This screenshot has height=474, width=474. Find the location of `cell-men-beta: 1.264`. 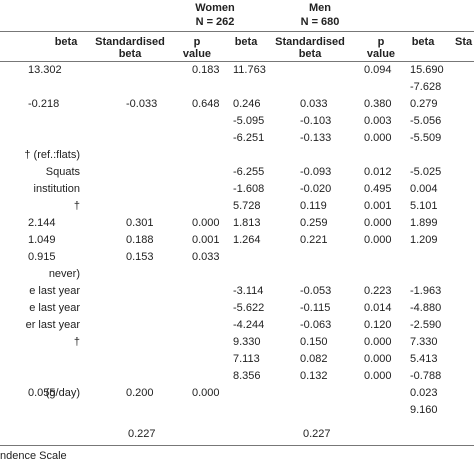

cell-men-beta: 1.264 is located at coordinates (258, 240).